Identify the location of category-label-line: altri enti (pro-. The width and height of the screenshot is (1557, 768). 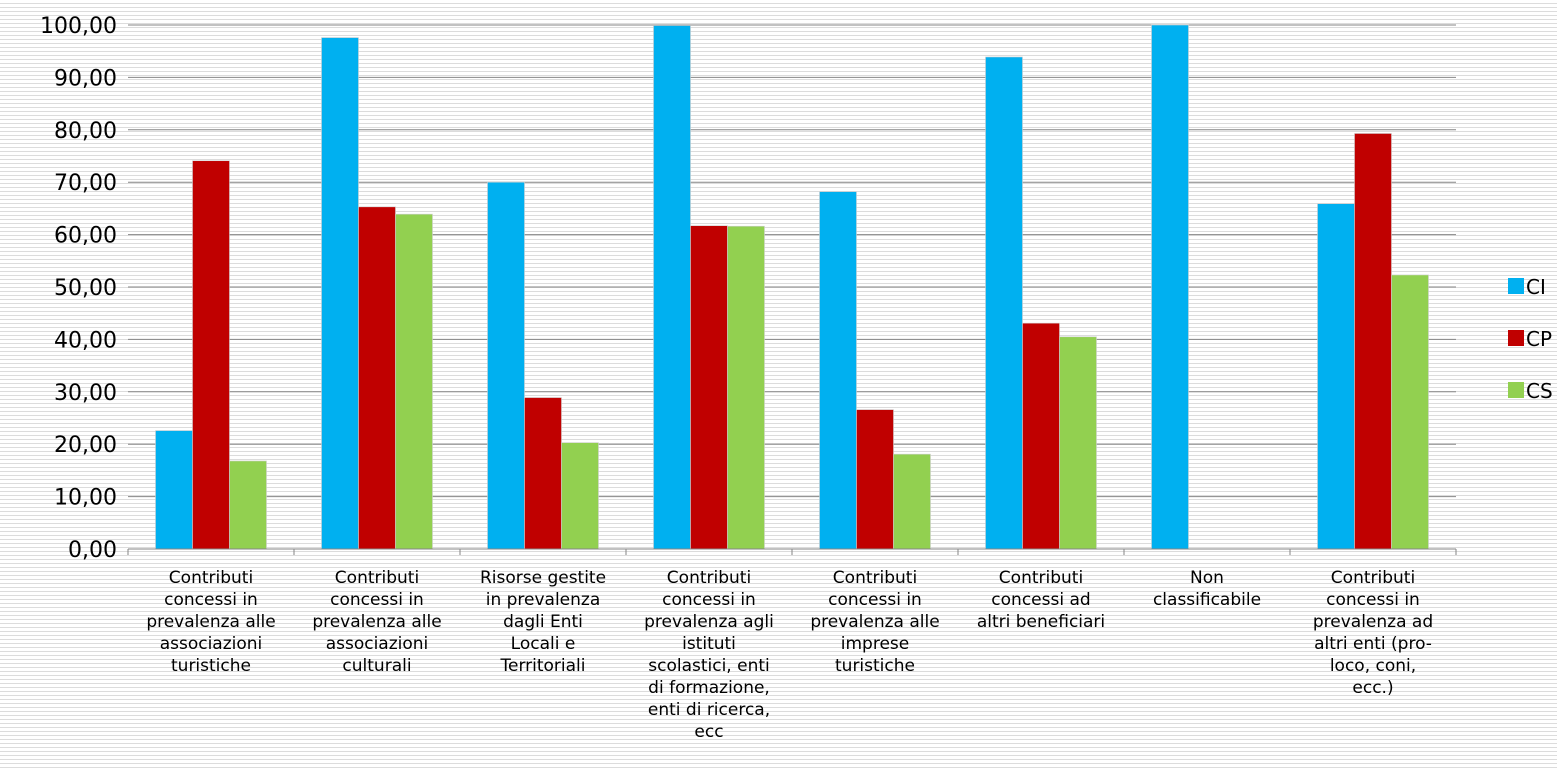
(1373, 644).